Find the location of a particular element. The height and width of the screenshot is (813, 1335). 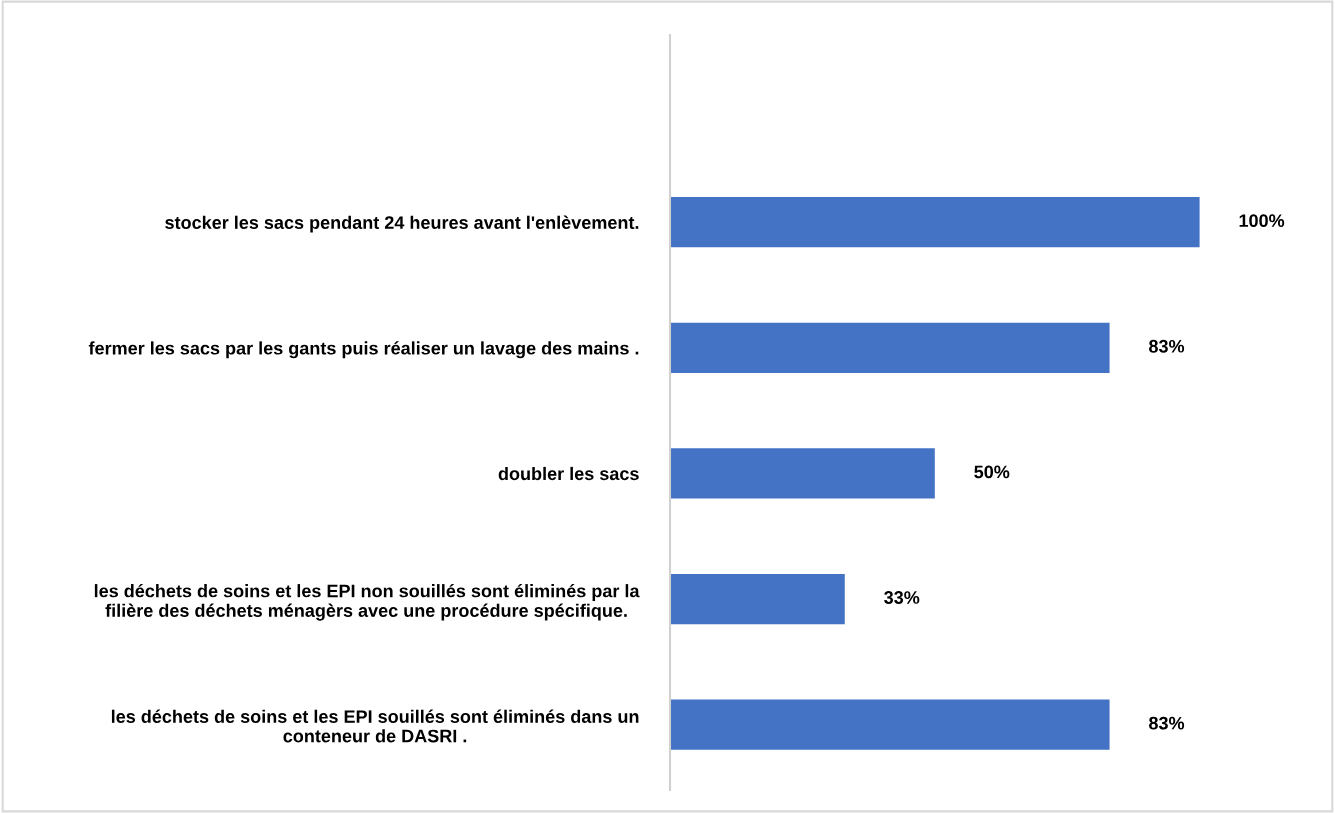

y-tick-label: fermer les sacs par les gants puis réaliser un lavage des mains . is located at coordinates (363, 350).